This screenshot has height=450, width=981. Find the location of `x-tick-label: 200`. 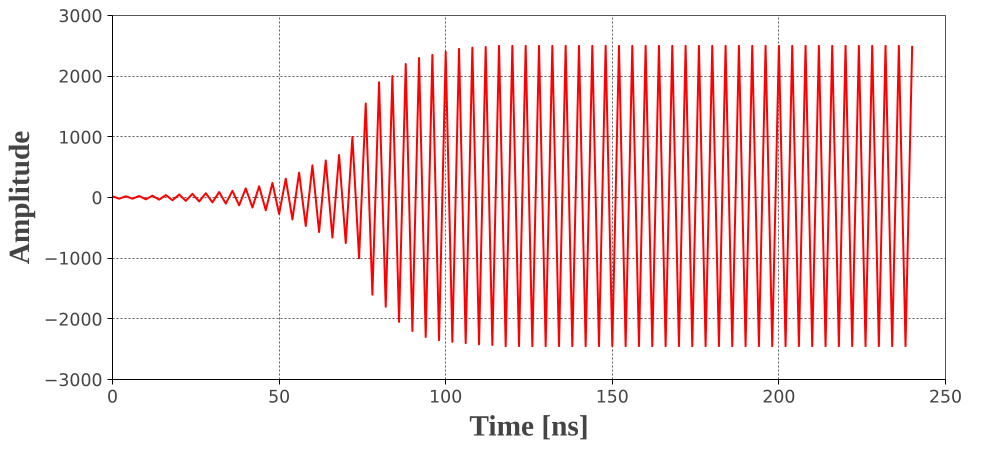

x-tick-label: 200 is located at coordinates (779, 398).